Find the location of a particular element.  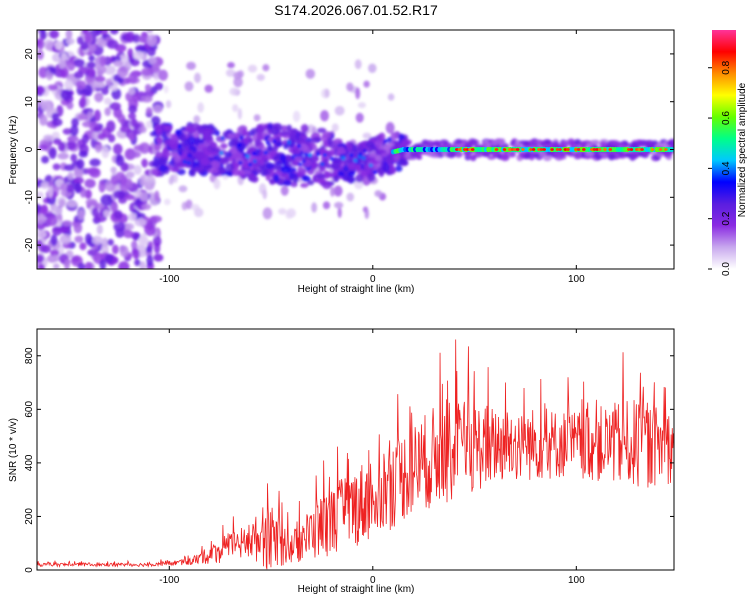

spectrogram-signal-track is located at coordinates (532, 150).